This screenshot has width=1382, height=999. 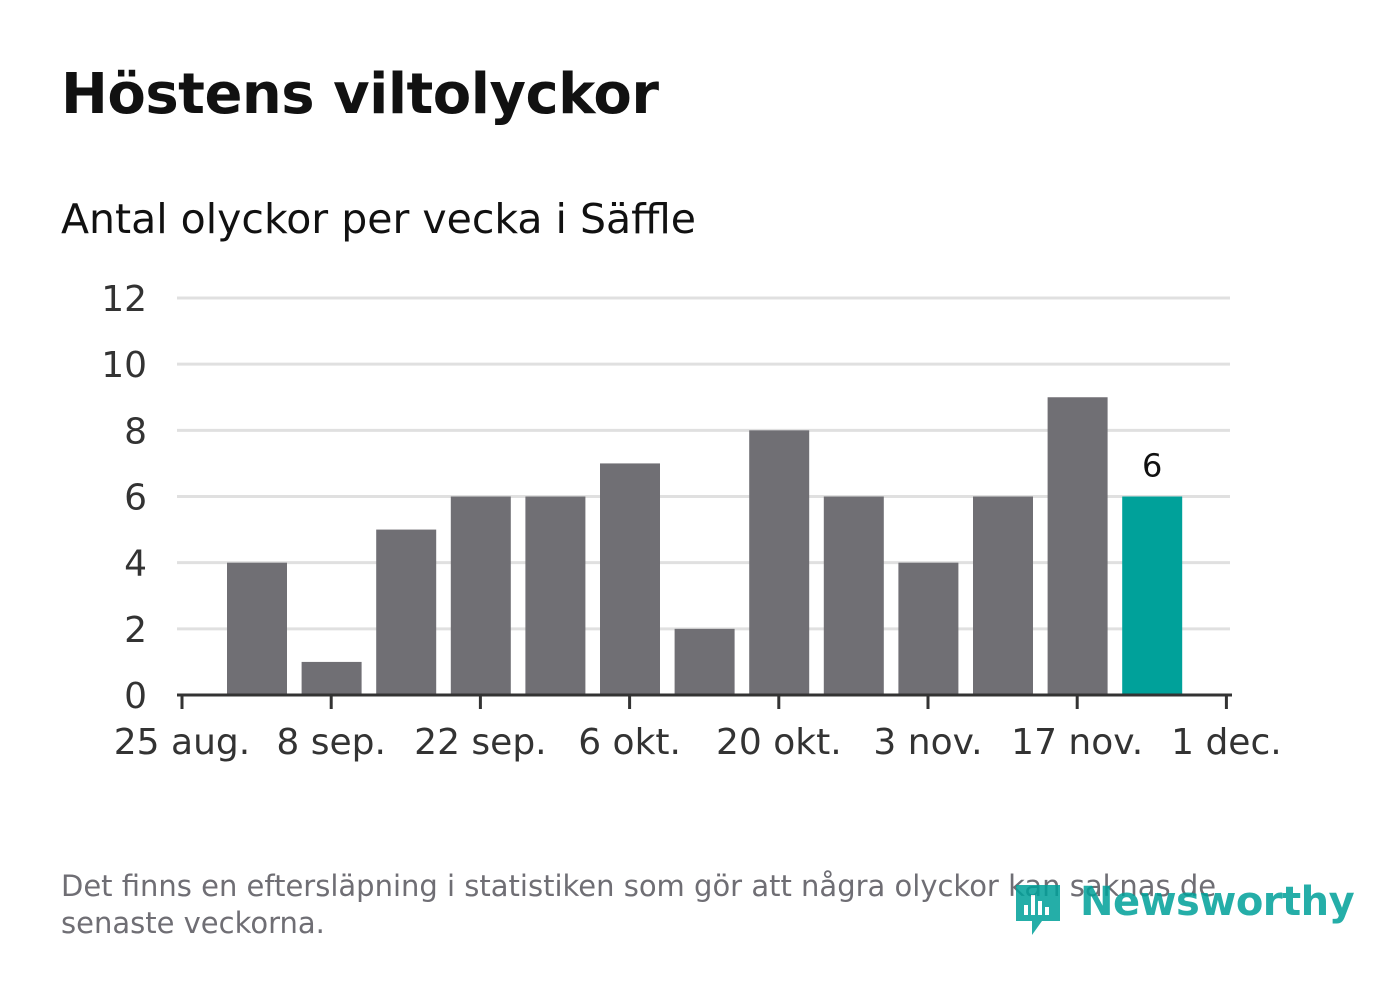 What do you see at coordinates (331, 742) in the screenshot?
I see `x-tick-label: 8 sep.` at bounding box center [331, 742].